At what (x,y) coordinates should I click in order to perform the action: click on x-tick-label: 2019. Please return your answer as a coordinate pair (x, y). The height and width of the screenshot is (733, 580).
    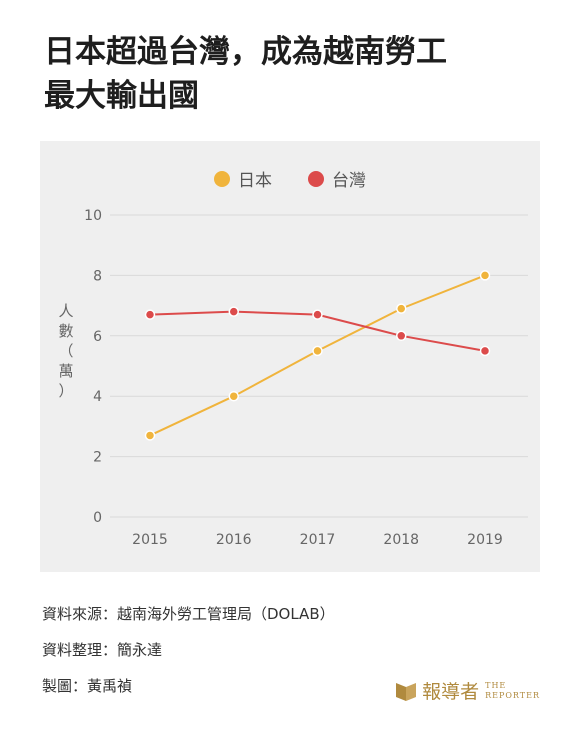
    Looking at the image, I should click on (485, 540).